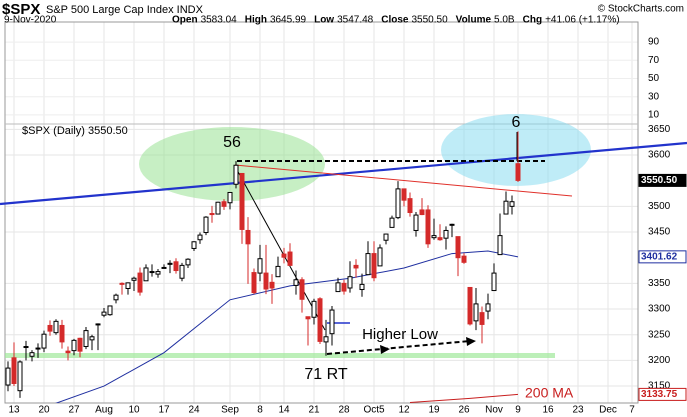 This screenshot has width=687, height=417. Describe the element at coordinates (654, 115) in the screenshot. I see `y-tick-label: 10` at that location.